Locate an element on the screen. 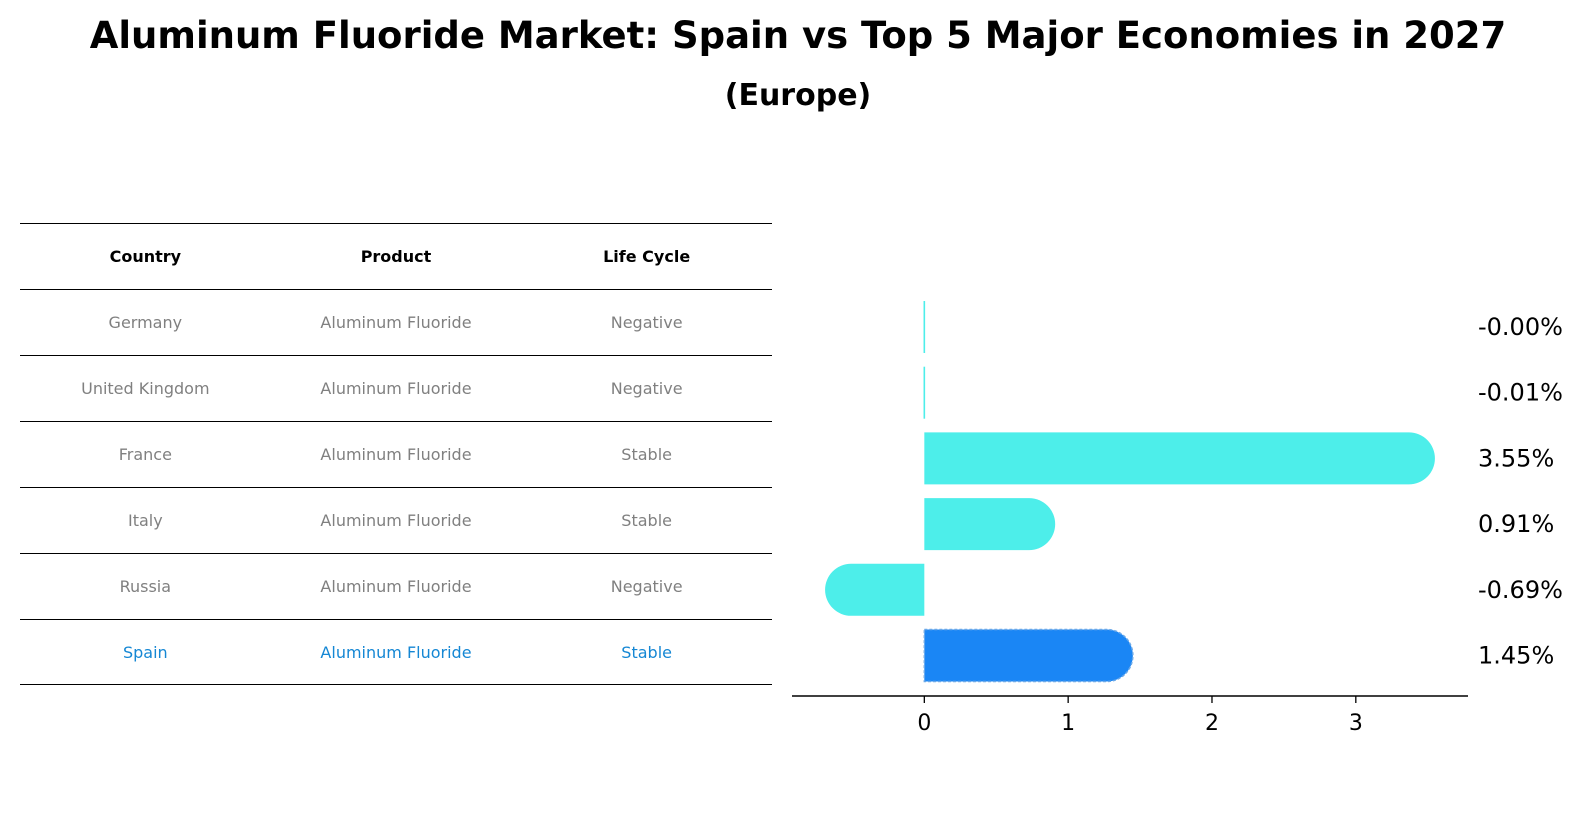  table-header-row: Country Product Life Cycle is located at coordinates (396, 256).